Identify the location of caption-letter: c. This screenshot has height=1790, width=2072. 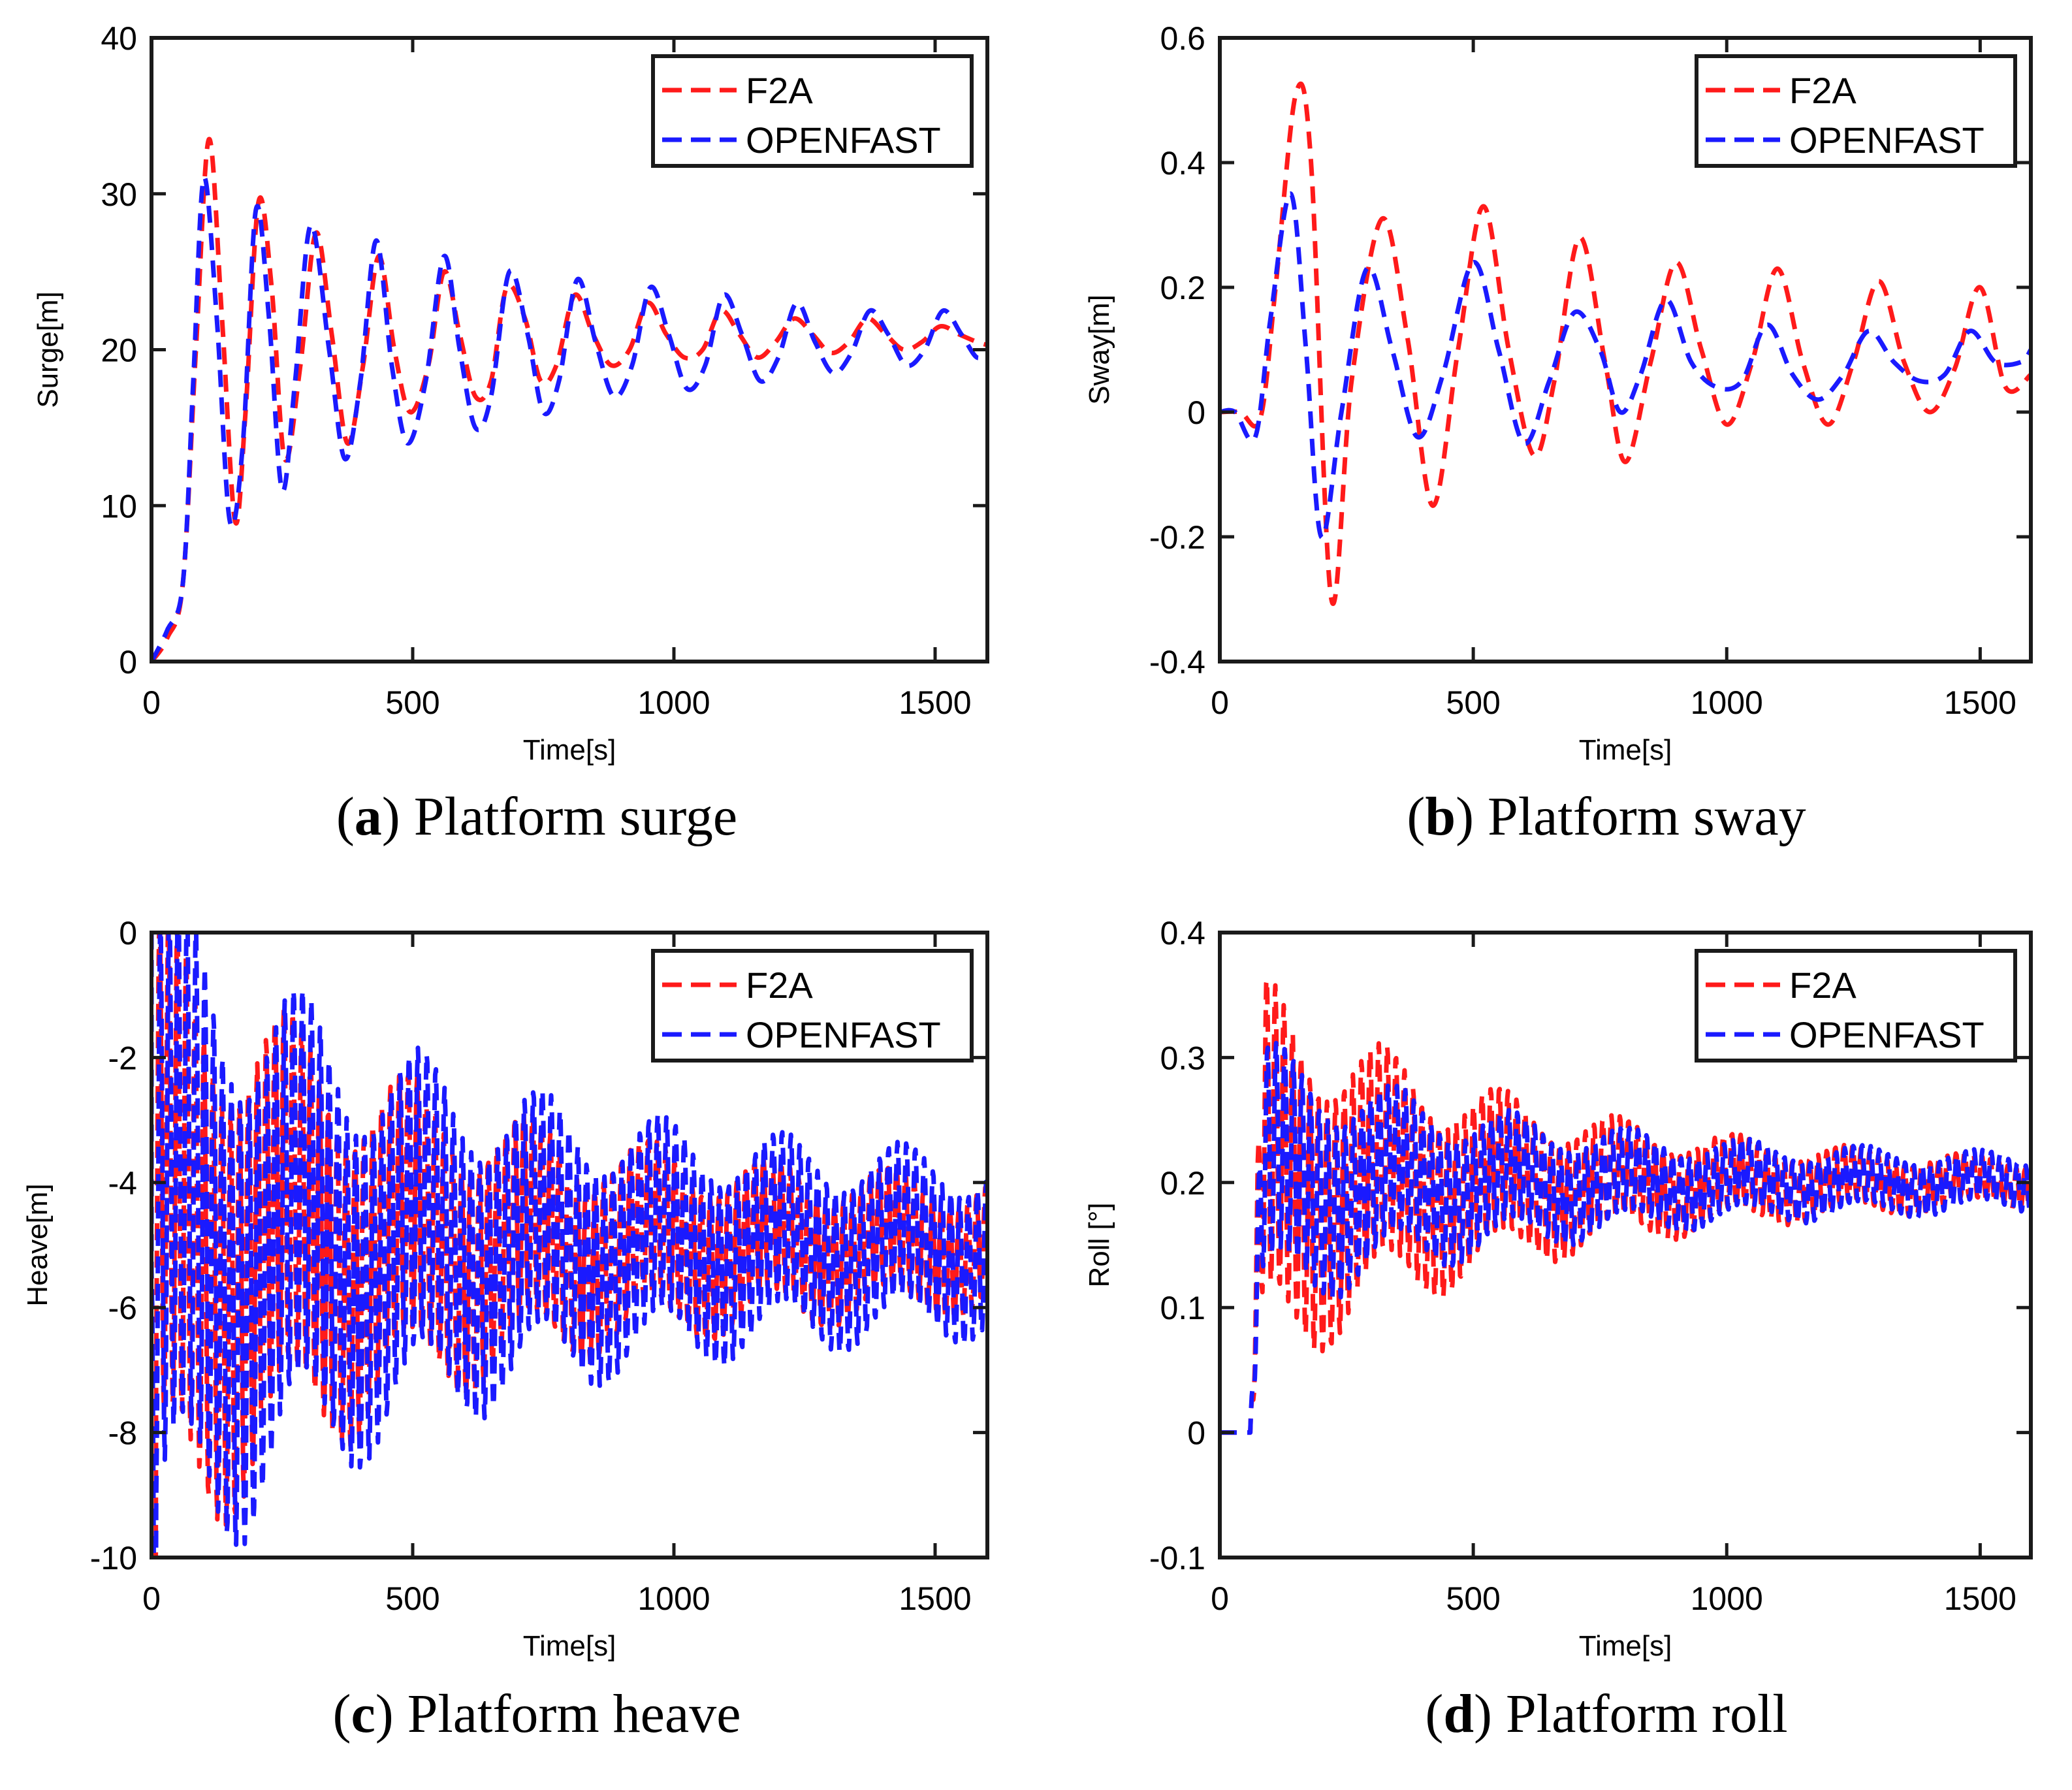
(363, 1714).